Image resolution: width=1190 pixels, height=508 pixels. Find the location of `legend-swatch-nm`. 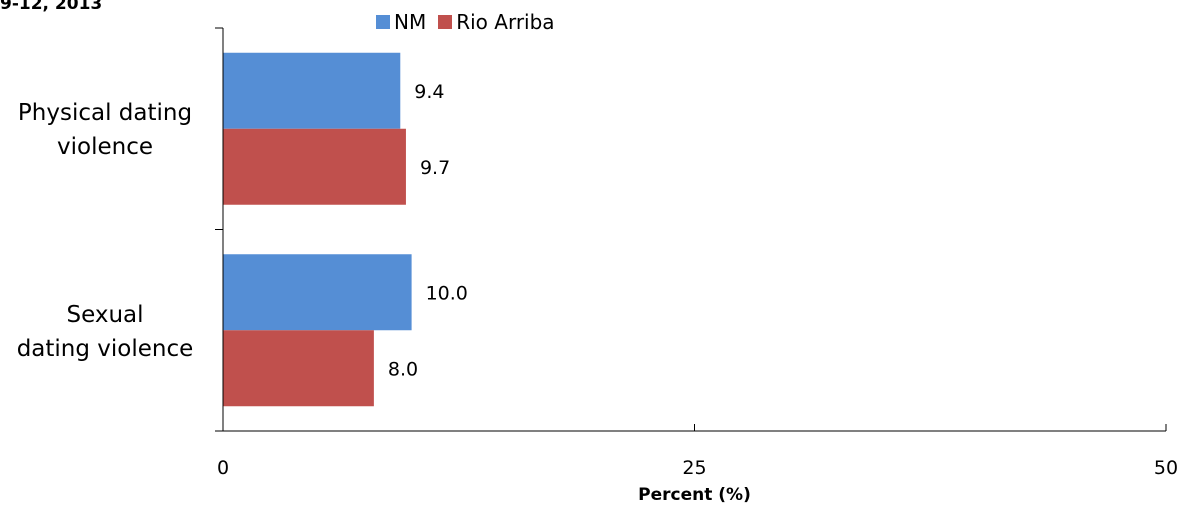

legend-swatch-nm is located at coordinates (383, 22).